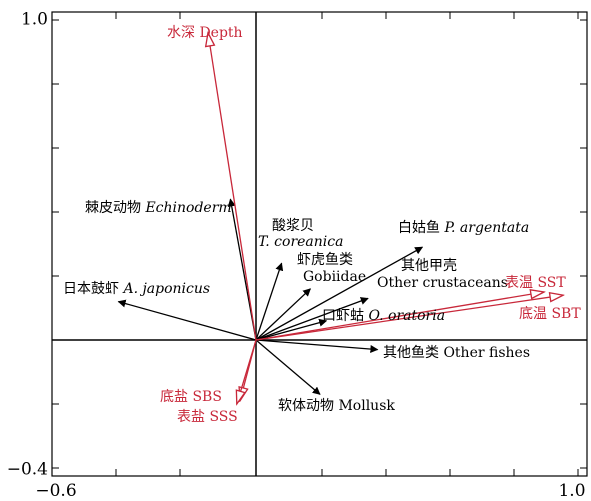 This screenshot has width=591, height=501. What do you see at coordinates (456, 352) in the screenshot?
I see `label-other-fishes: 其他鱼类 Other fishes` at bounding box center [456, 352].